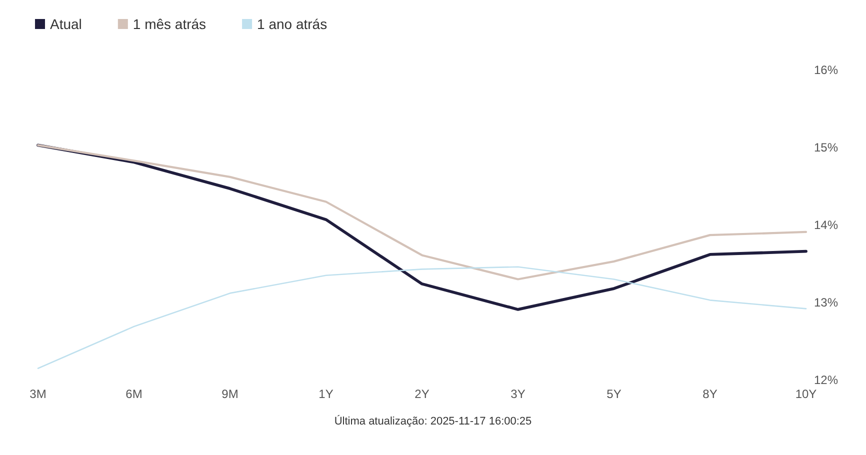 This screenshot has height=455, width=866. What do you see at coordinates (826, 225) in the screenshot?
I see `y-tick-label: 14%` at bounding box center [826, 225].